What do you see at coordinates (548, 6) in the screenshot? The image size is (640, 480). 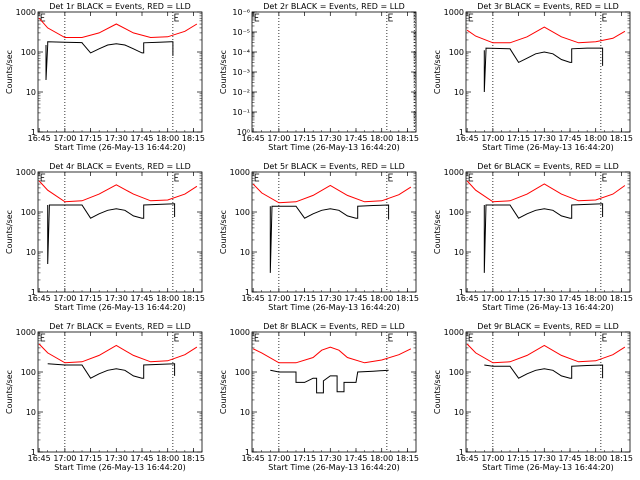 I see `panel-title: Det 3r BLACK = Events, RED = LLD` at bounding box center [548, 6].